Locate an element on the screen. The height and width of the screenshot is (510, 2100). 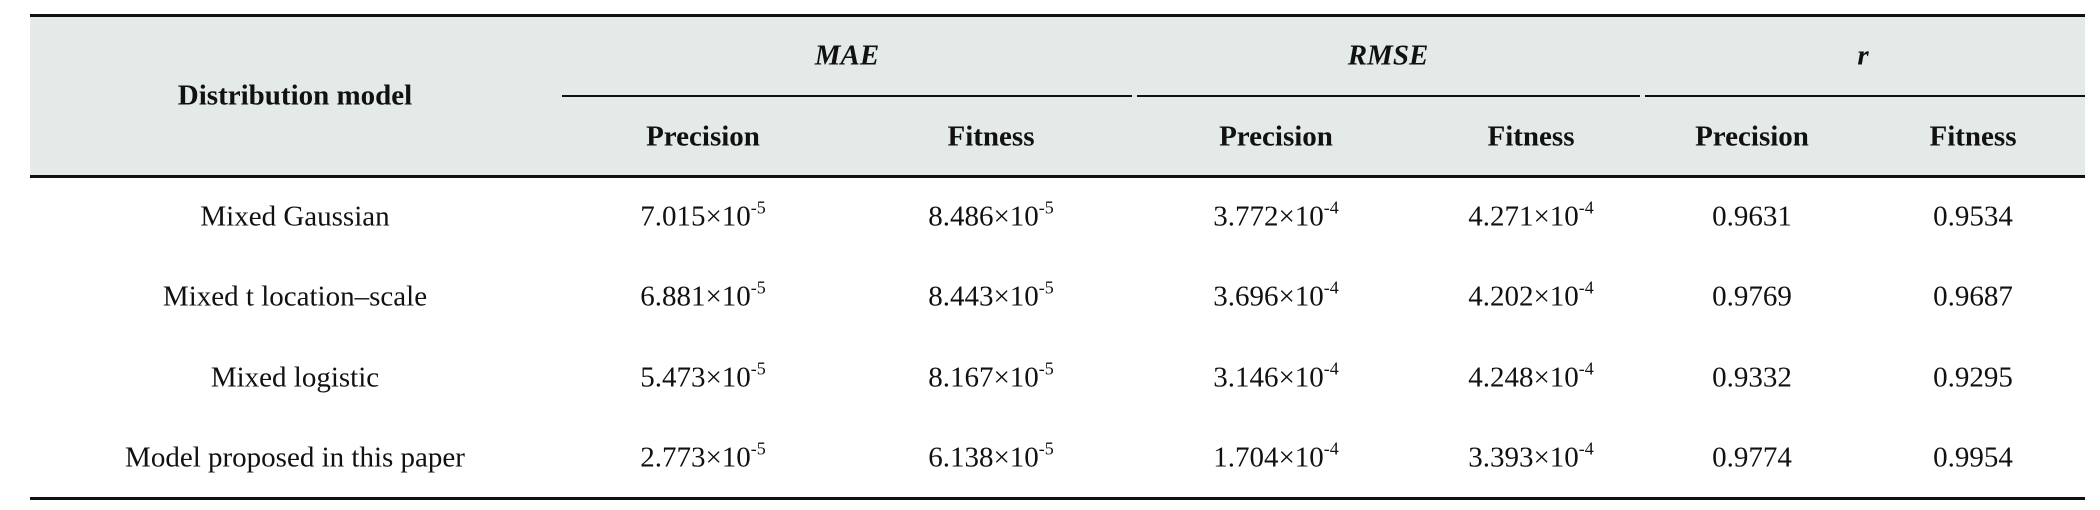
row-label: Mixed t location–scale is located at coordinates (295, 296).